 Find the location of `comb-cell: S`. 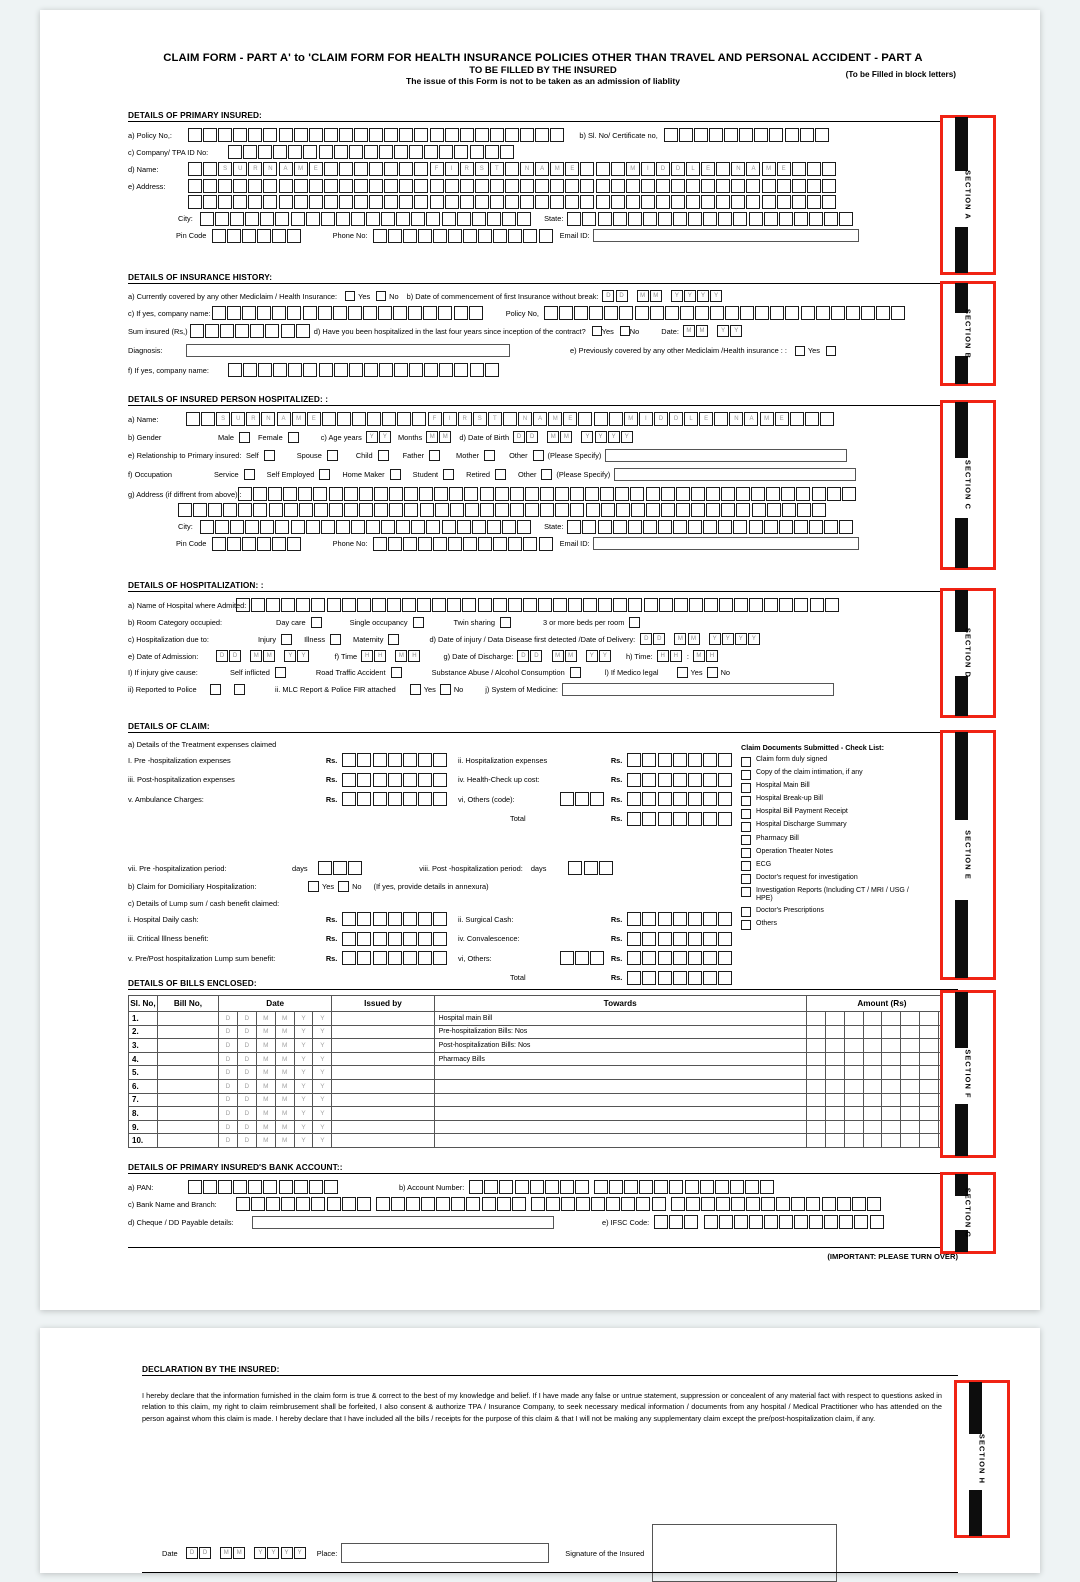

comb-cell: S is located at coordinates (223, 419).